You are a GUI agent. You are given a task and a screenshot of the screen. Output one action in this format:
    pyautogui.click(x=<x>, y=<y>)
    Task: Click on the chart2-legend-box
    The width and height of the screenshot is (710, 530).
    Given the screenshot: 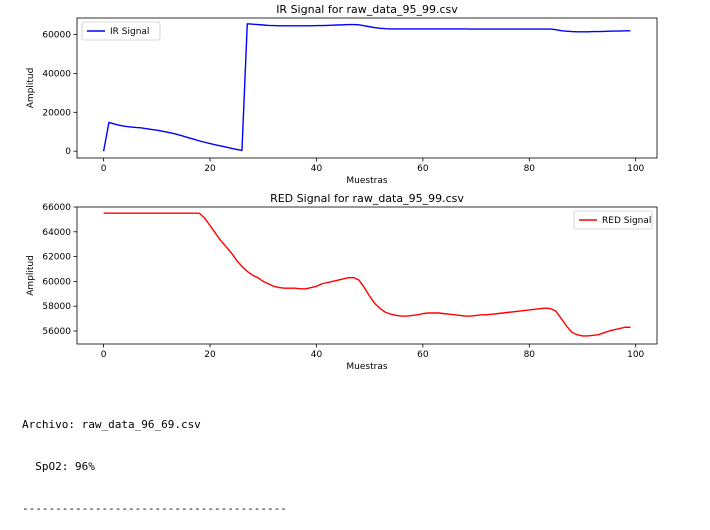 What is the action you would take?
    pyautogui.click(x=613, y=220)
    